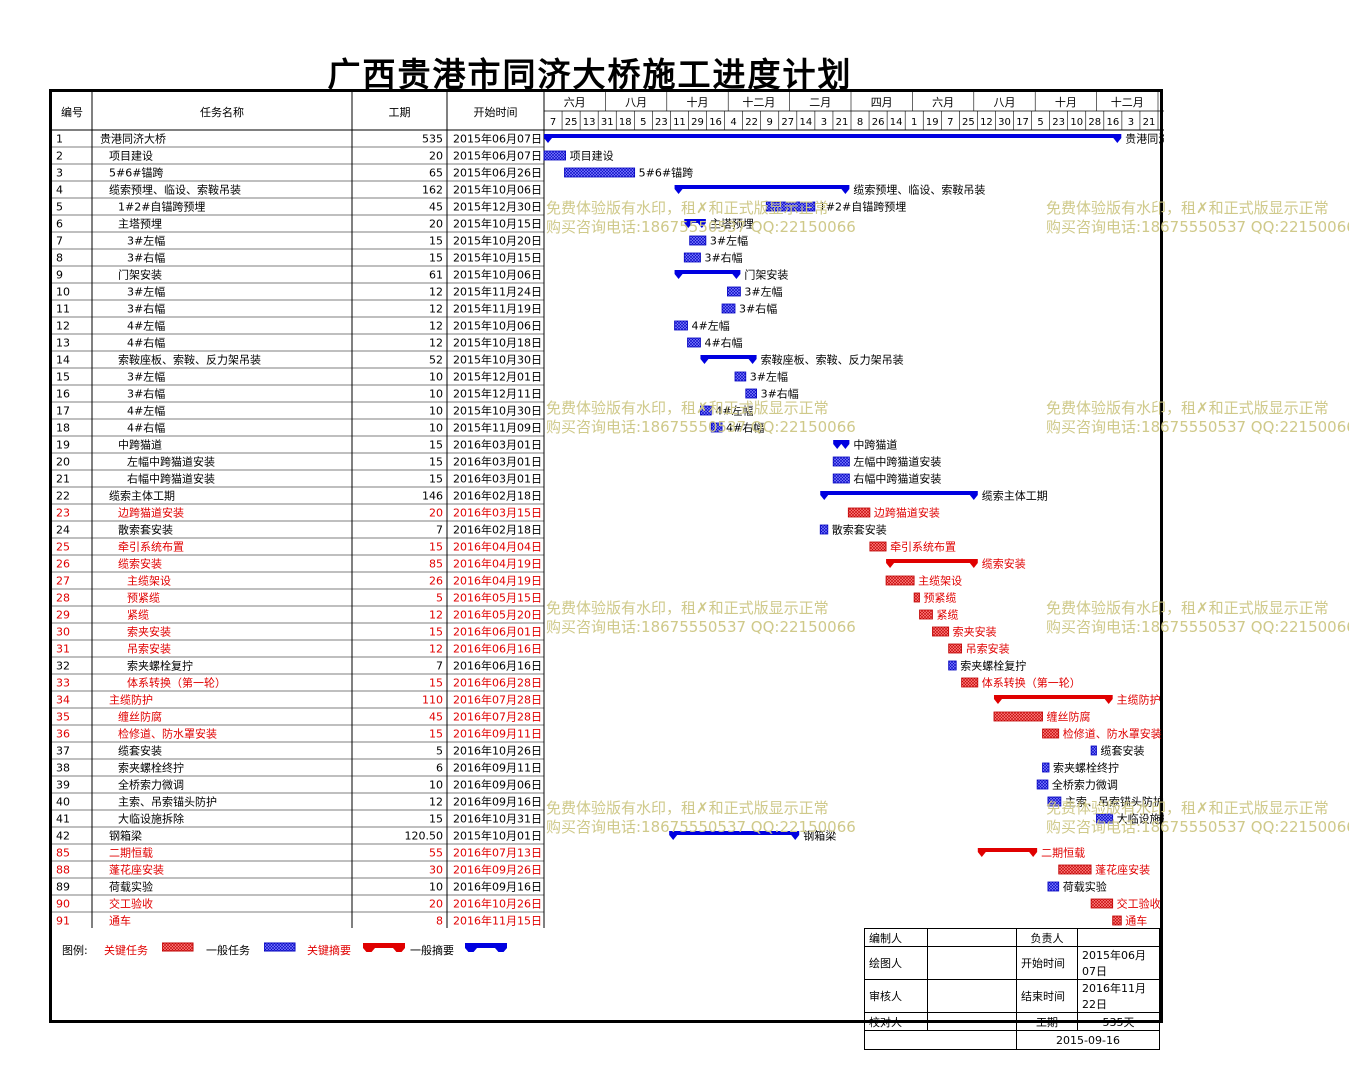 The image size is (1349, 1072). What do you see at coordinates (497, 683) in the screenshot?
I see `task-start: 2016年06月28日` at bounding box center [497, 683].